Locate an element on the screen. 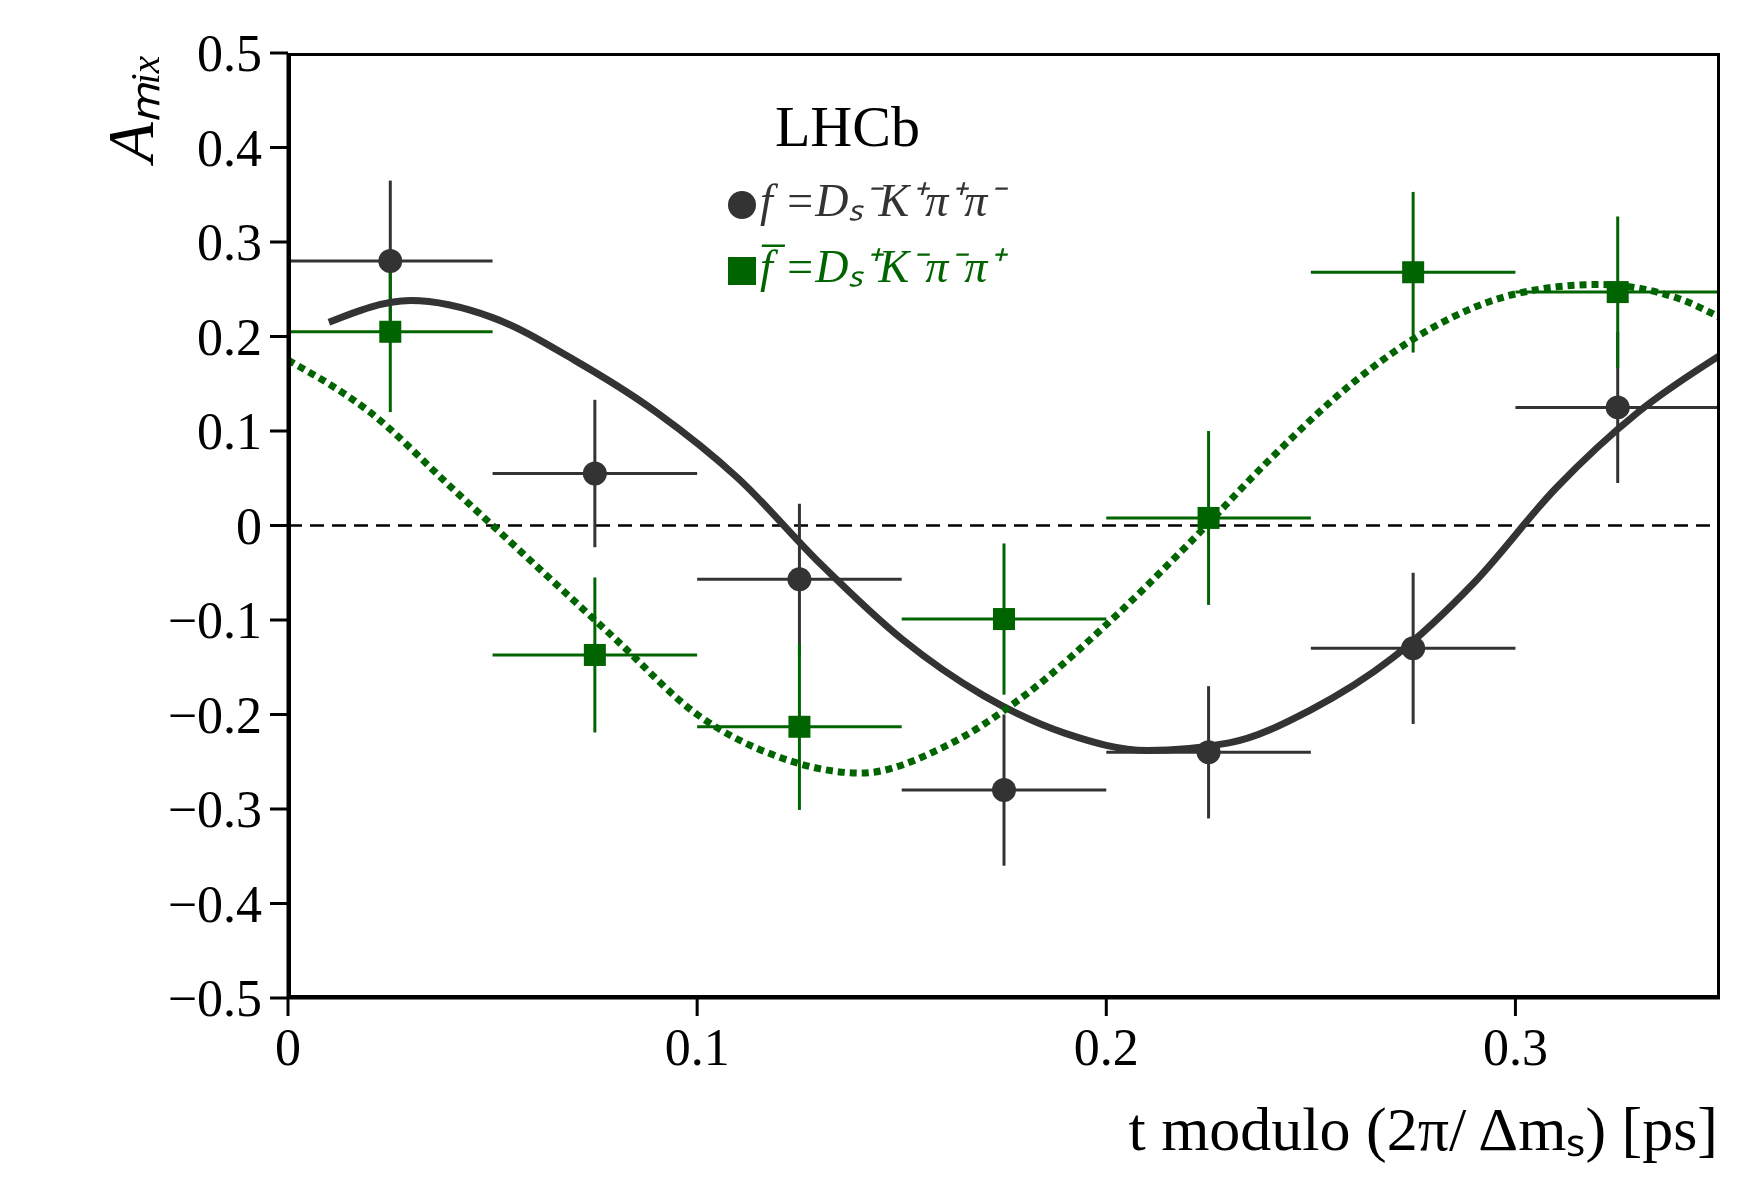 This screenshot has height=1179, width=1742. x-tick-label: 0 is located at coordinates (288, 1047).